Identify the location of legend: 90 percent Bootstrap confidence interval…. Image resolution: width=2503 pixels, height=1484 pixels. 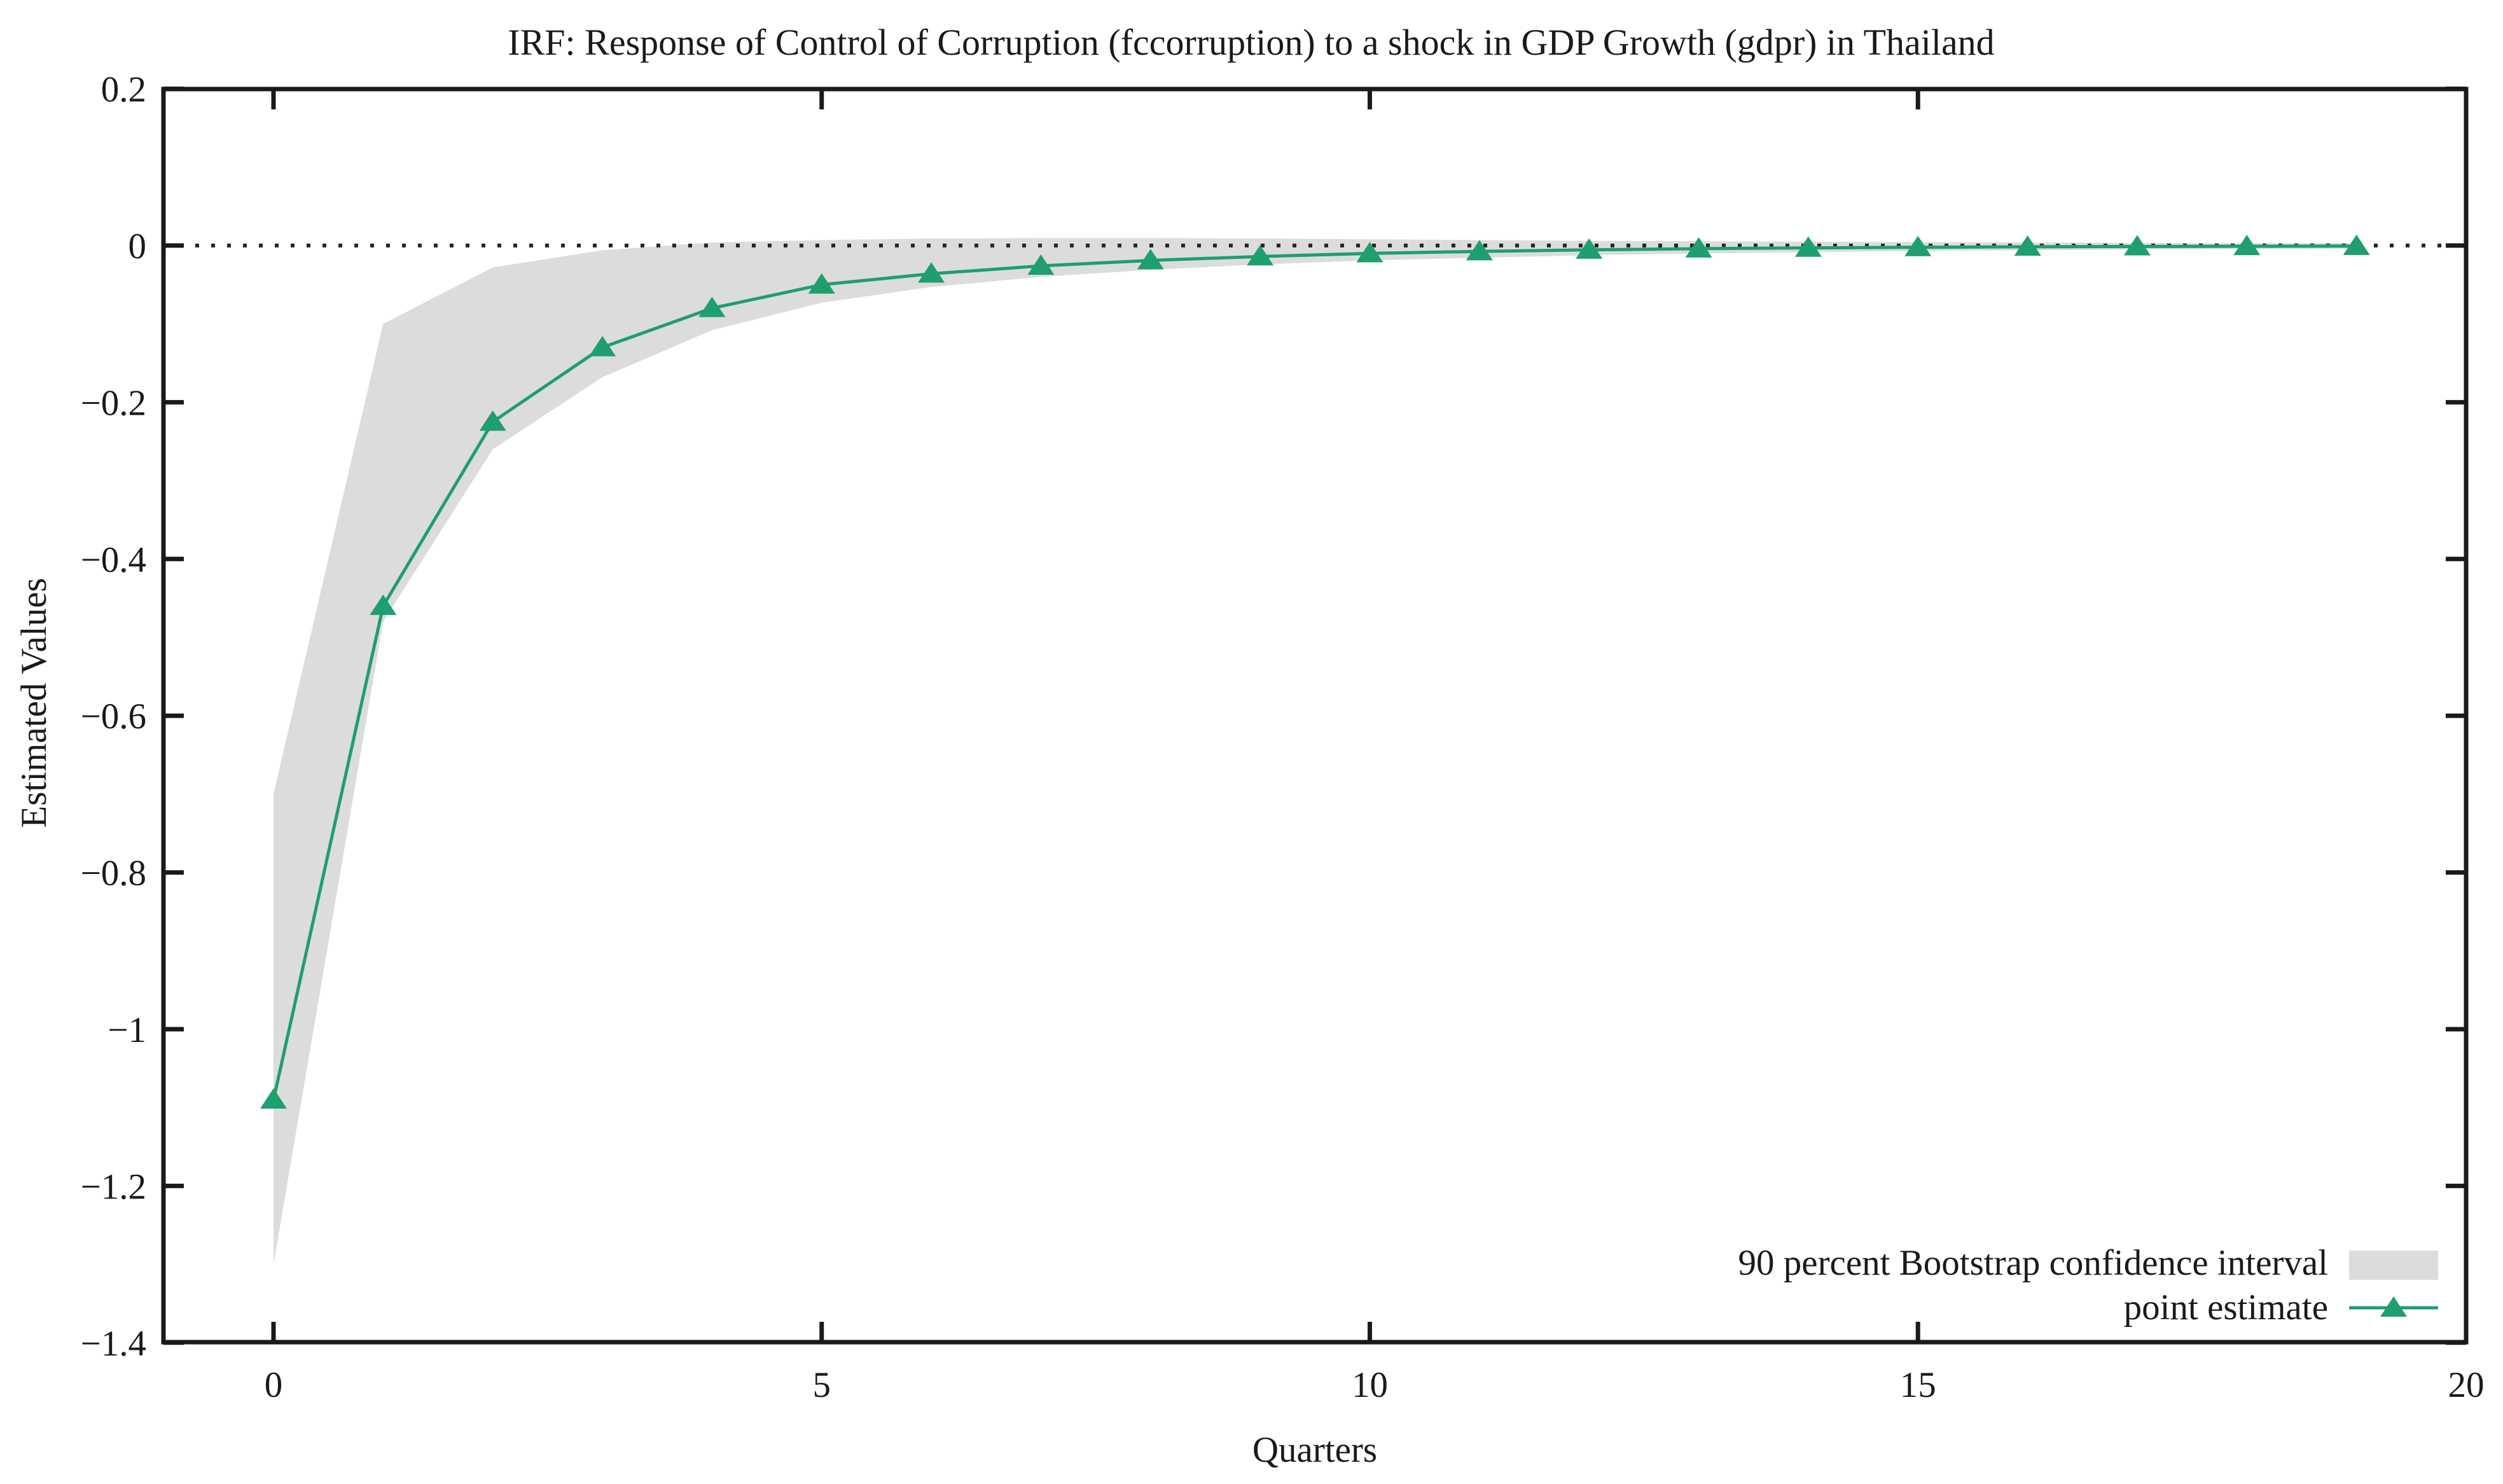
(2088, 1285).